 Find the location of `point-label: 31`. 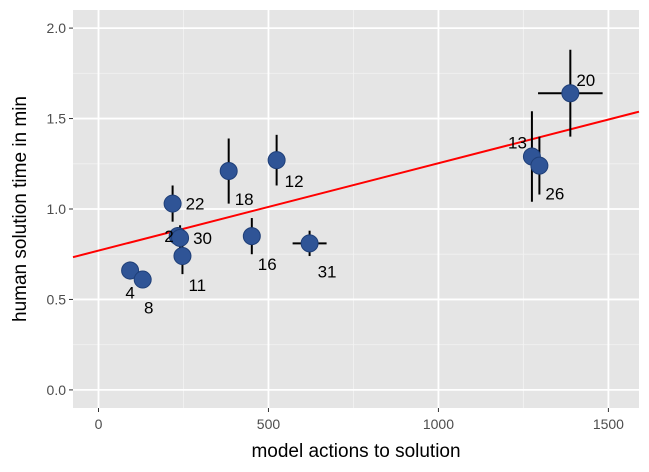

point-label: 31 is located at coordinates (327, 271).